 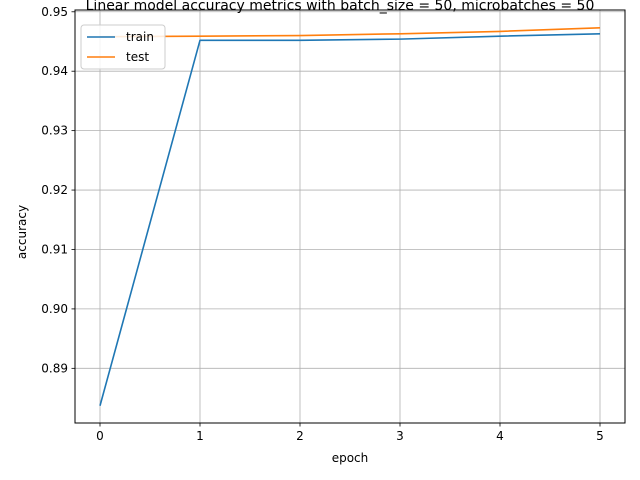 What do you see at coordinates (100, 436) in the screenshot?
I see `x-tick-label: 0` at bounding box center [100, 436].